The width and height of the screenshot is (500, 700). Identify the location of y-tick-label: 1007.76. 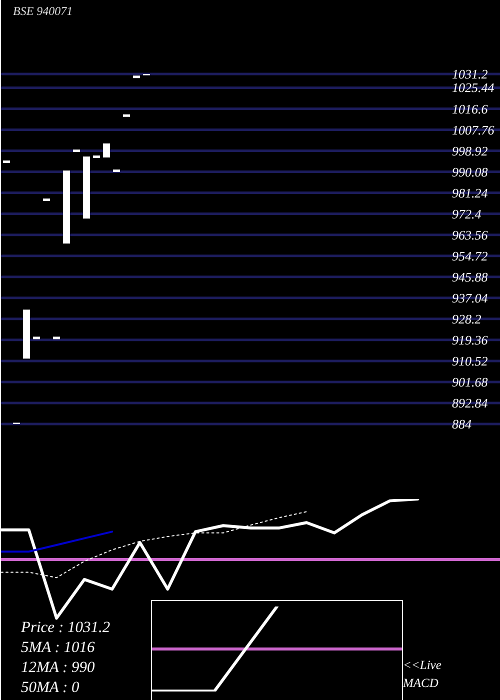
(473, 130).